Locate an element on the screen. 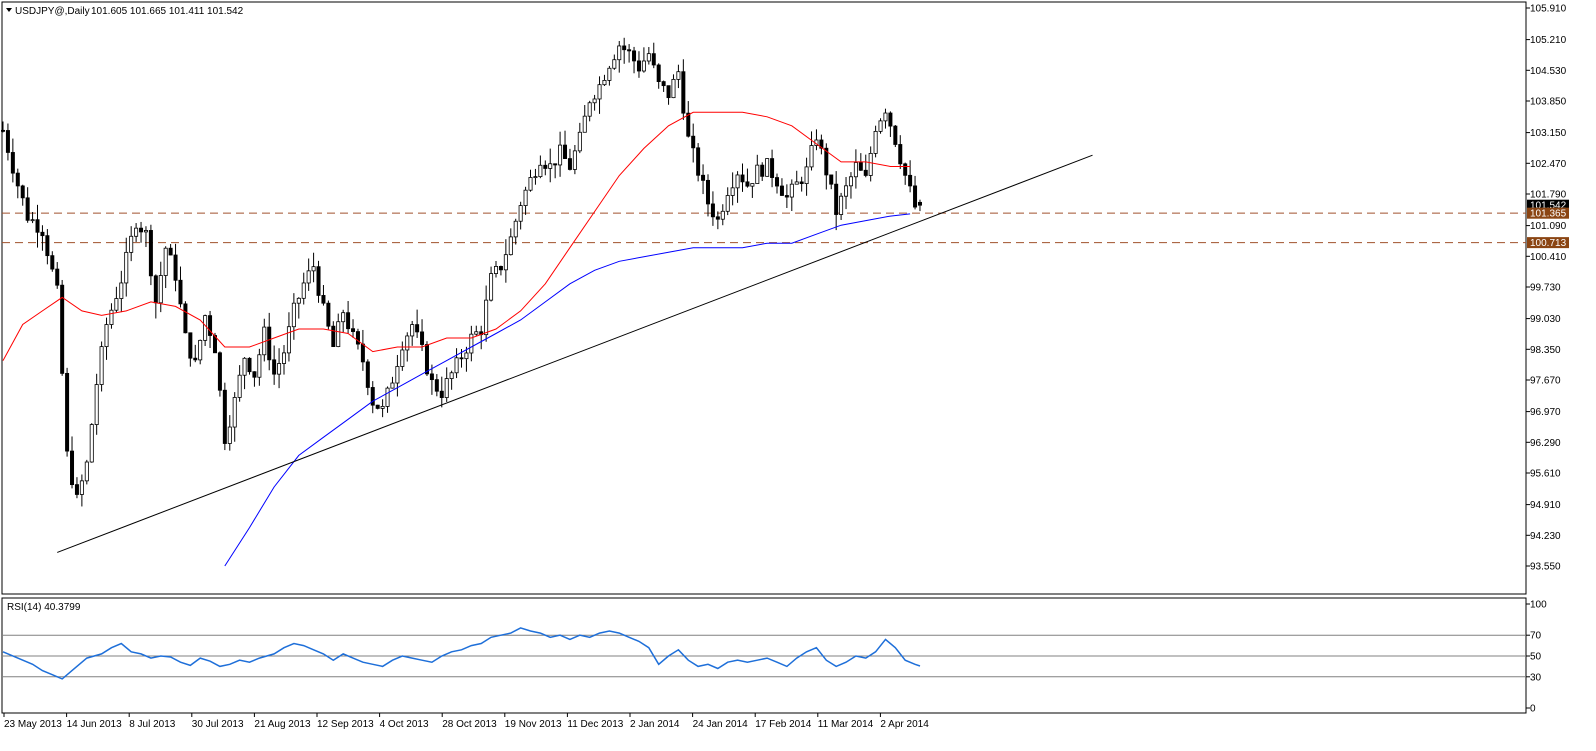 The width and height of the screenshot is (1596, 751). time-tick-label: 4 Oct 2013 is located at coordinates (404, 724).